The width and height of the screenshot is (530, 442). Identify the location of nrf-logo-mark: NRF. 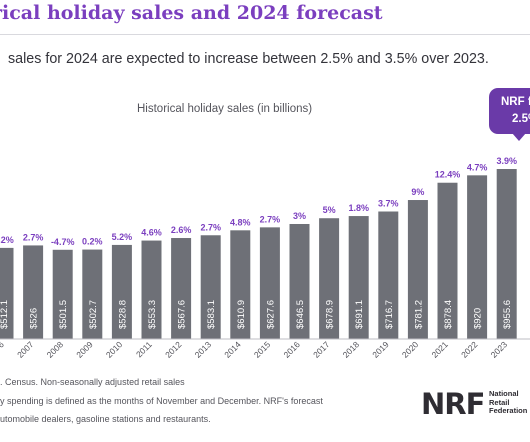
(453, 404).